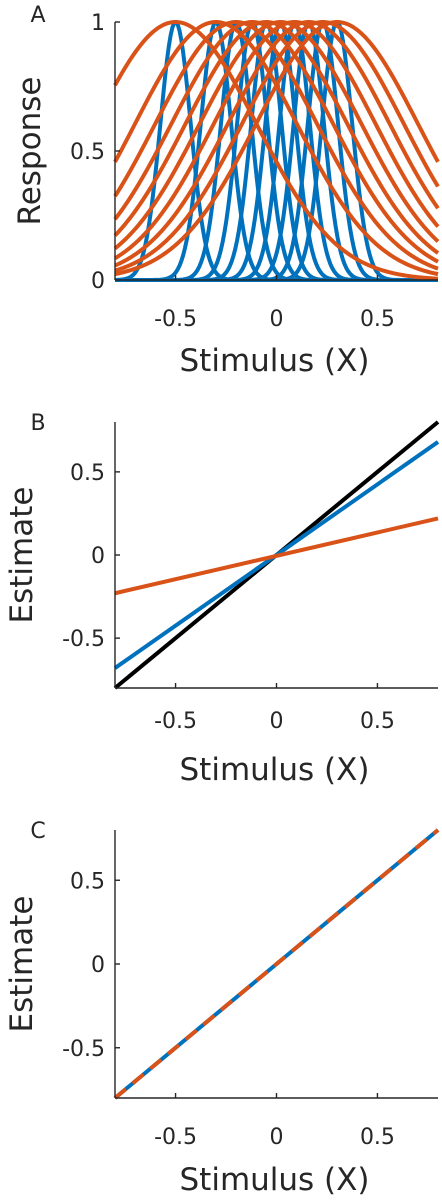 Image resolution: width=442 pixels, height=1204 pixels. What do you see at coordinates (37, 15) in the screenshot?
I see `panel-letter: A` at bounding box center [37, 15].